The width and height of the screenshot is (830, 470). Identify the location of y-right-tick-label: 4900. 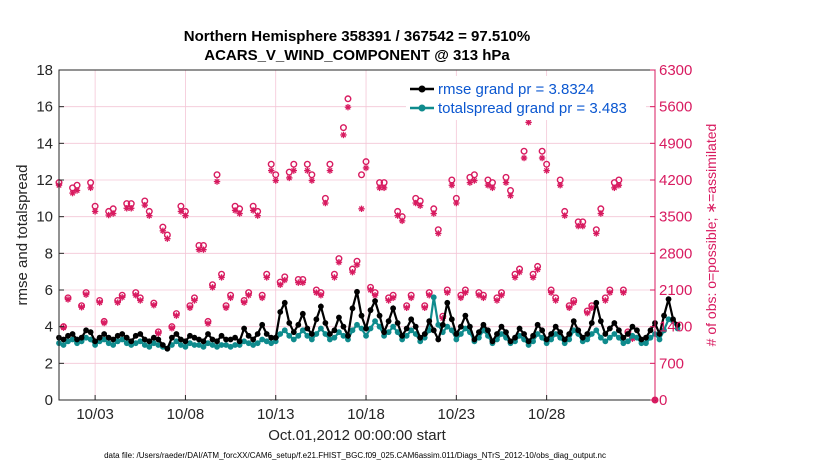
(675, 143).